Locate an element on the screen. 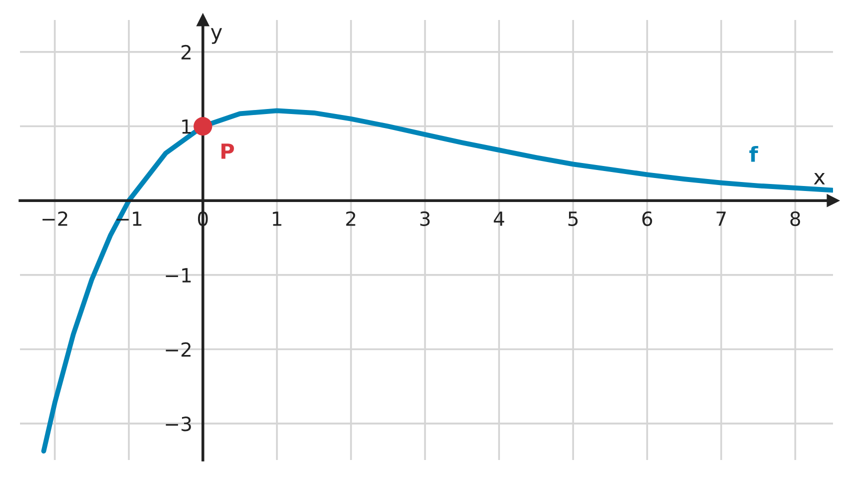 This screenshot has height=480, width=851. x-tick-label: 5 is located at coordinates (573, 219).